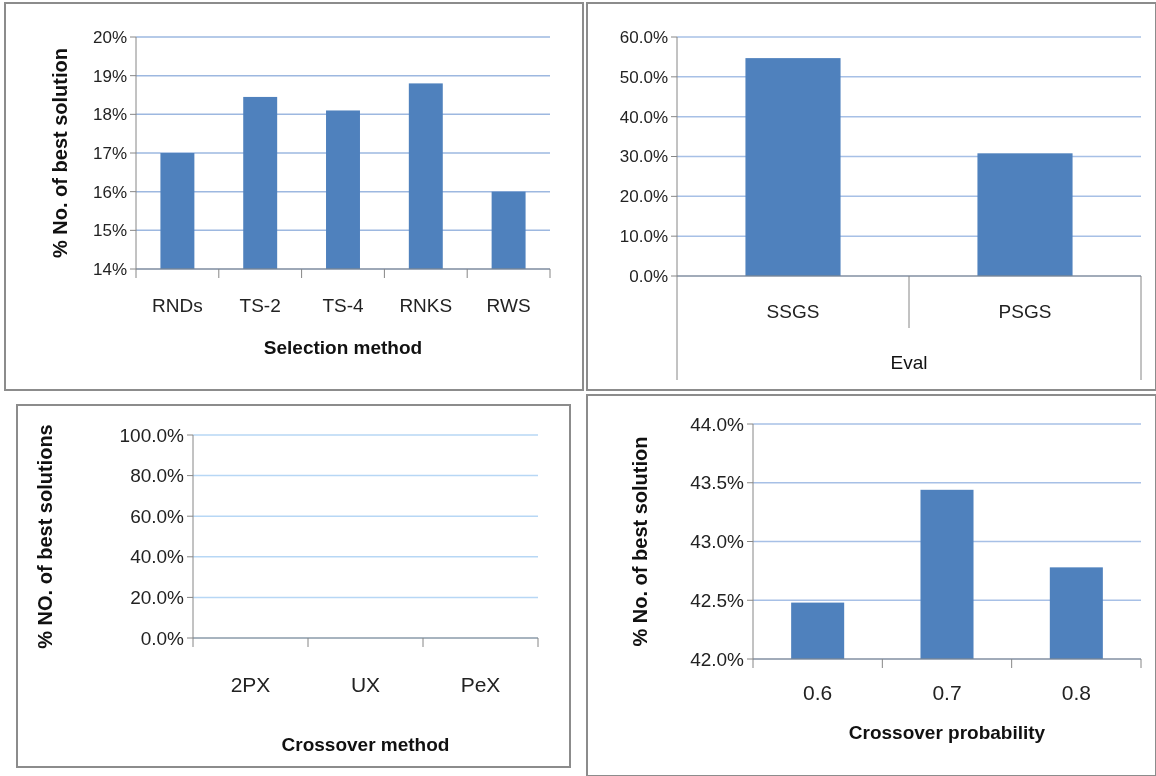  Describe the element at coordinates (717, 483) in the screenshot. I see `y-tick-label: 43.5%` at that location.